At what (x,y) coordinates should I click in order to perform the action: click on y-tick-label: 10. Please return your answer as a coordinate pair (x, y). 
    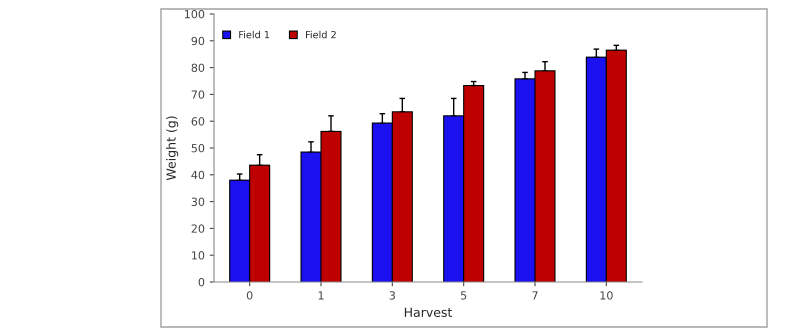
    Looking at the image, I should click on (198, 255).